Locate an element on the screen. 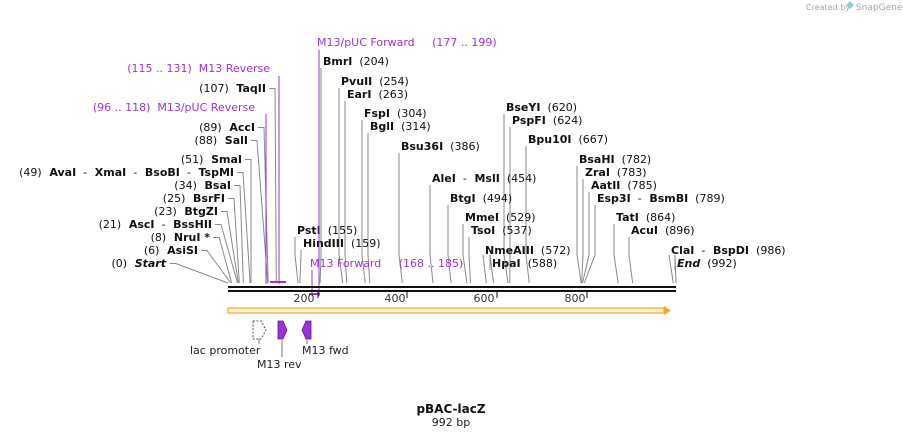 This screenshot has width=903, height=438. site-part: (992) is located at coordinates (718, 263).